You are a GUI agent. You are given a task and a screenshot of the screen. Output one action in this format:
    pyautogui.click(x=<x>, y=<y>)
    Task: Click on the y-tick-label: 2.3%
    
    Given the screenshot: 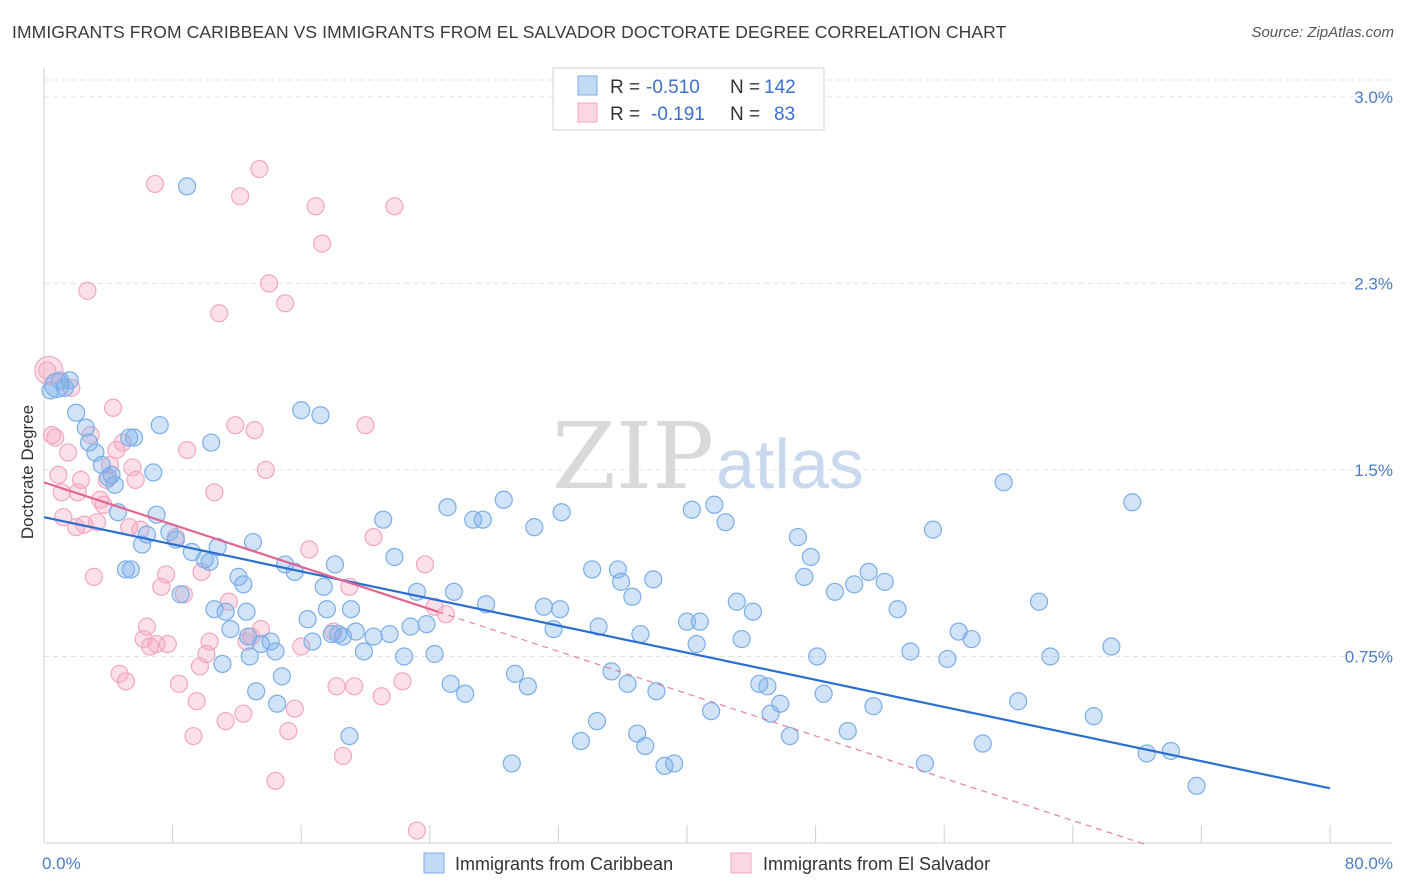 What is the action you would take?
    pyautogui.click(x=1373, y=283)
    